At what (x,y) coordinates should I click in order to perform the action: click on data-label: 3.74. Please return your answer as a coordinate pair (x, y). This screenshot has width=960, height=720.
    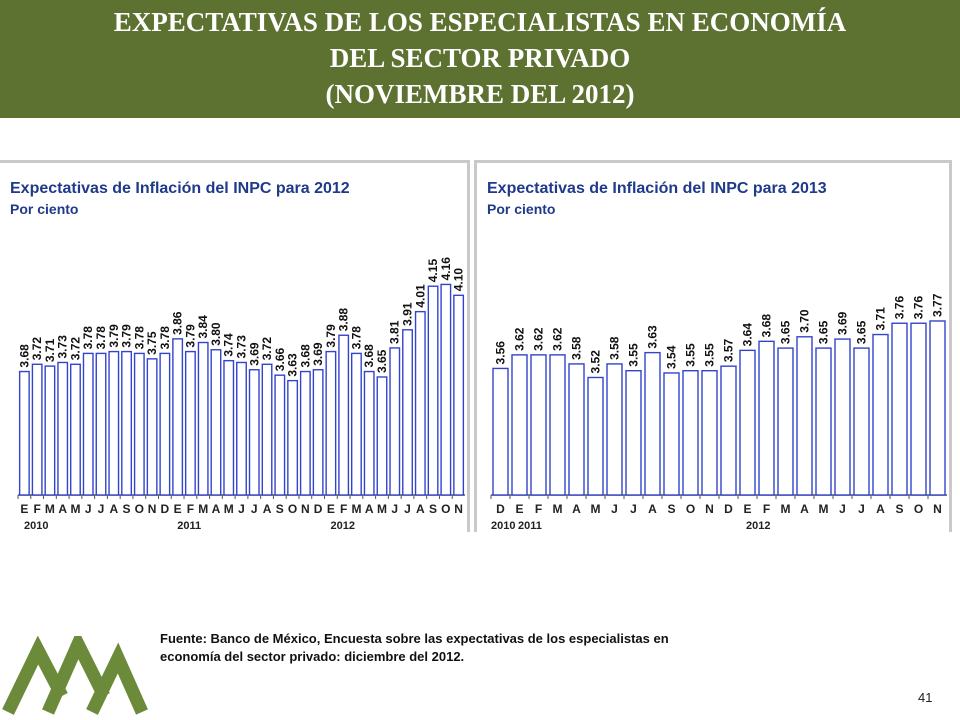
    Looking at the image, I should click on (229, 345).